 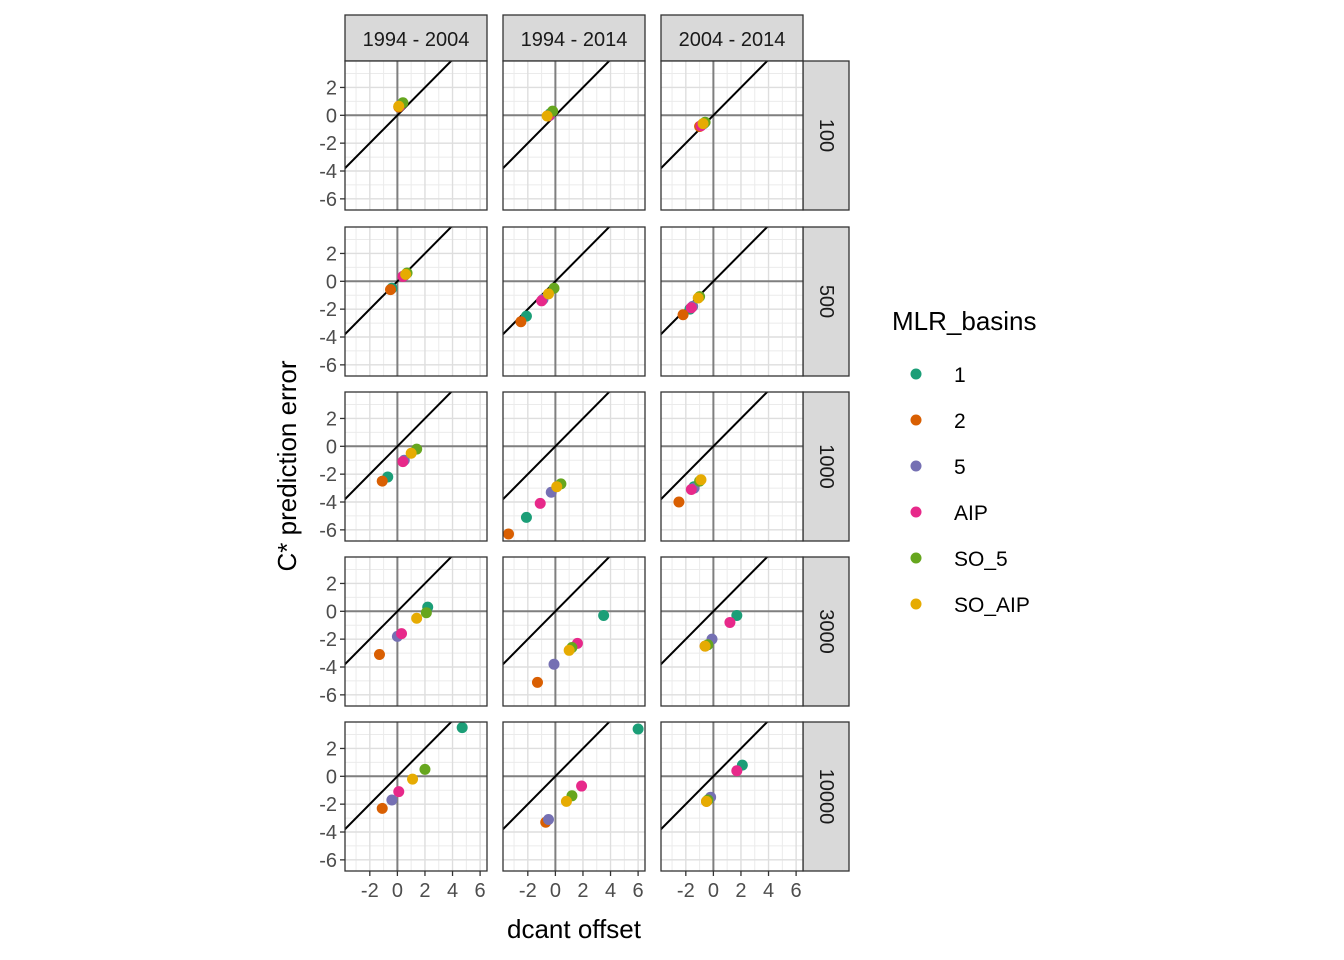 What do you see at coordinates (582, 891) in the screenshot?
I see `x-tick-label: 2` at bounding box center [582, 891].